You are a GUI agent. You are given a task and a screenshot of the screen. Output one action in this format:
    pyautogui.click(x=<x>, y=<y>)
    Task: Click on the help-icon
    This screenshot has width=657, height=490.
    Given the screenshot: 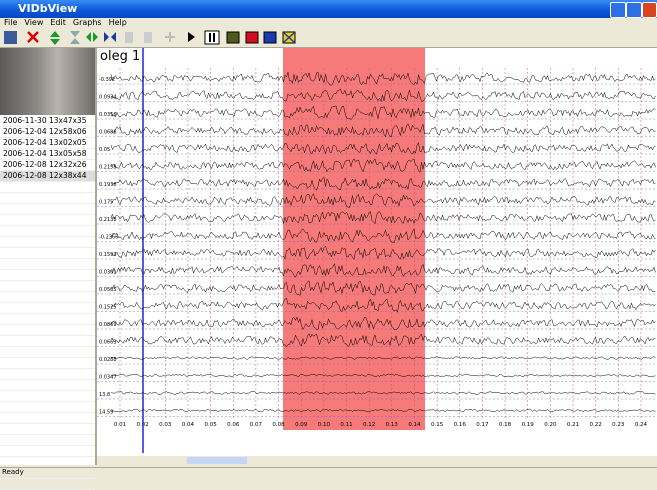 What is the action you would take?
    pyautogui.click(x=270, y=37)
    